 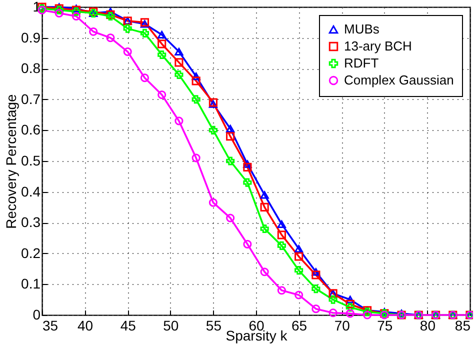 What do you see at coordinates (378, 46) in the screenshot?
I see `legend-label: 13-ary BCH` at bounding box center [378, 46].